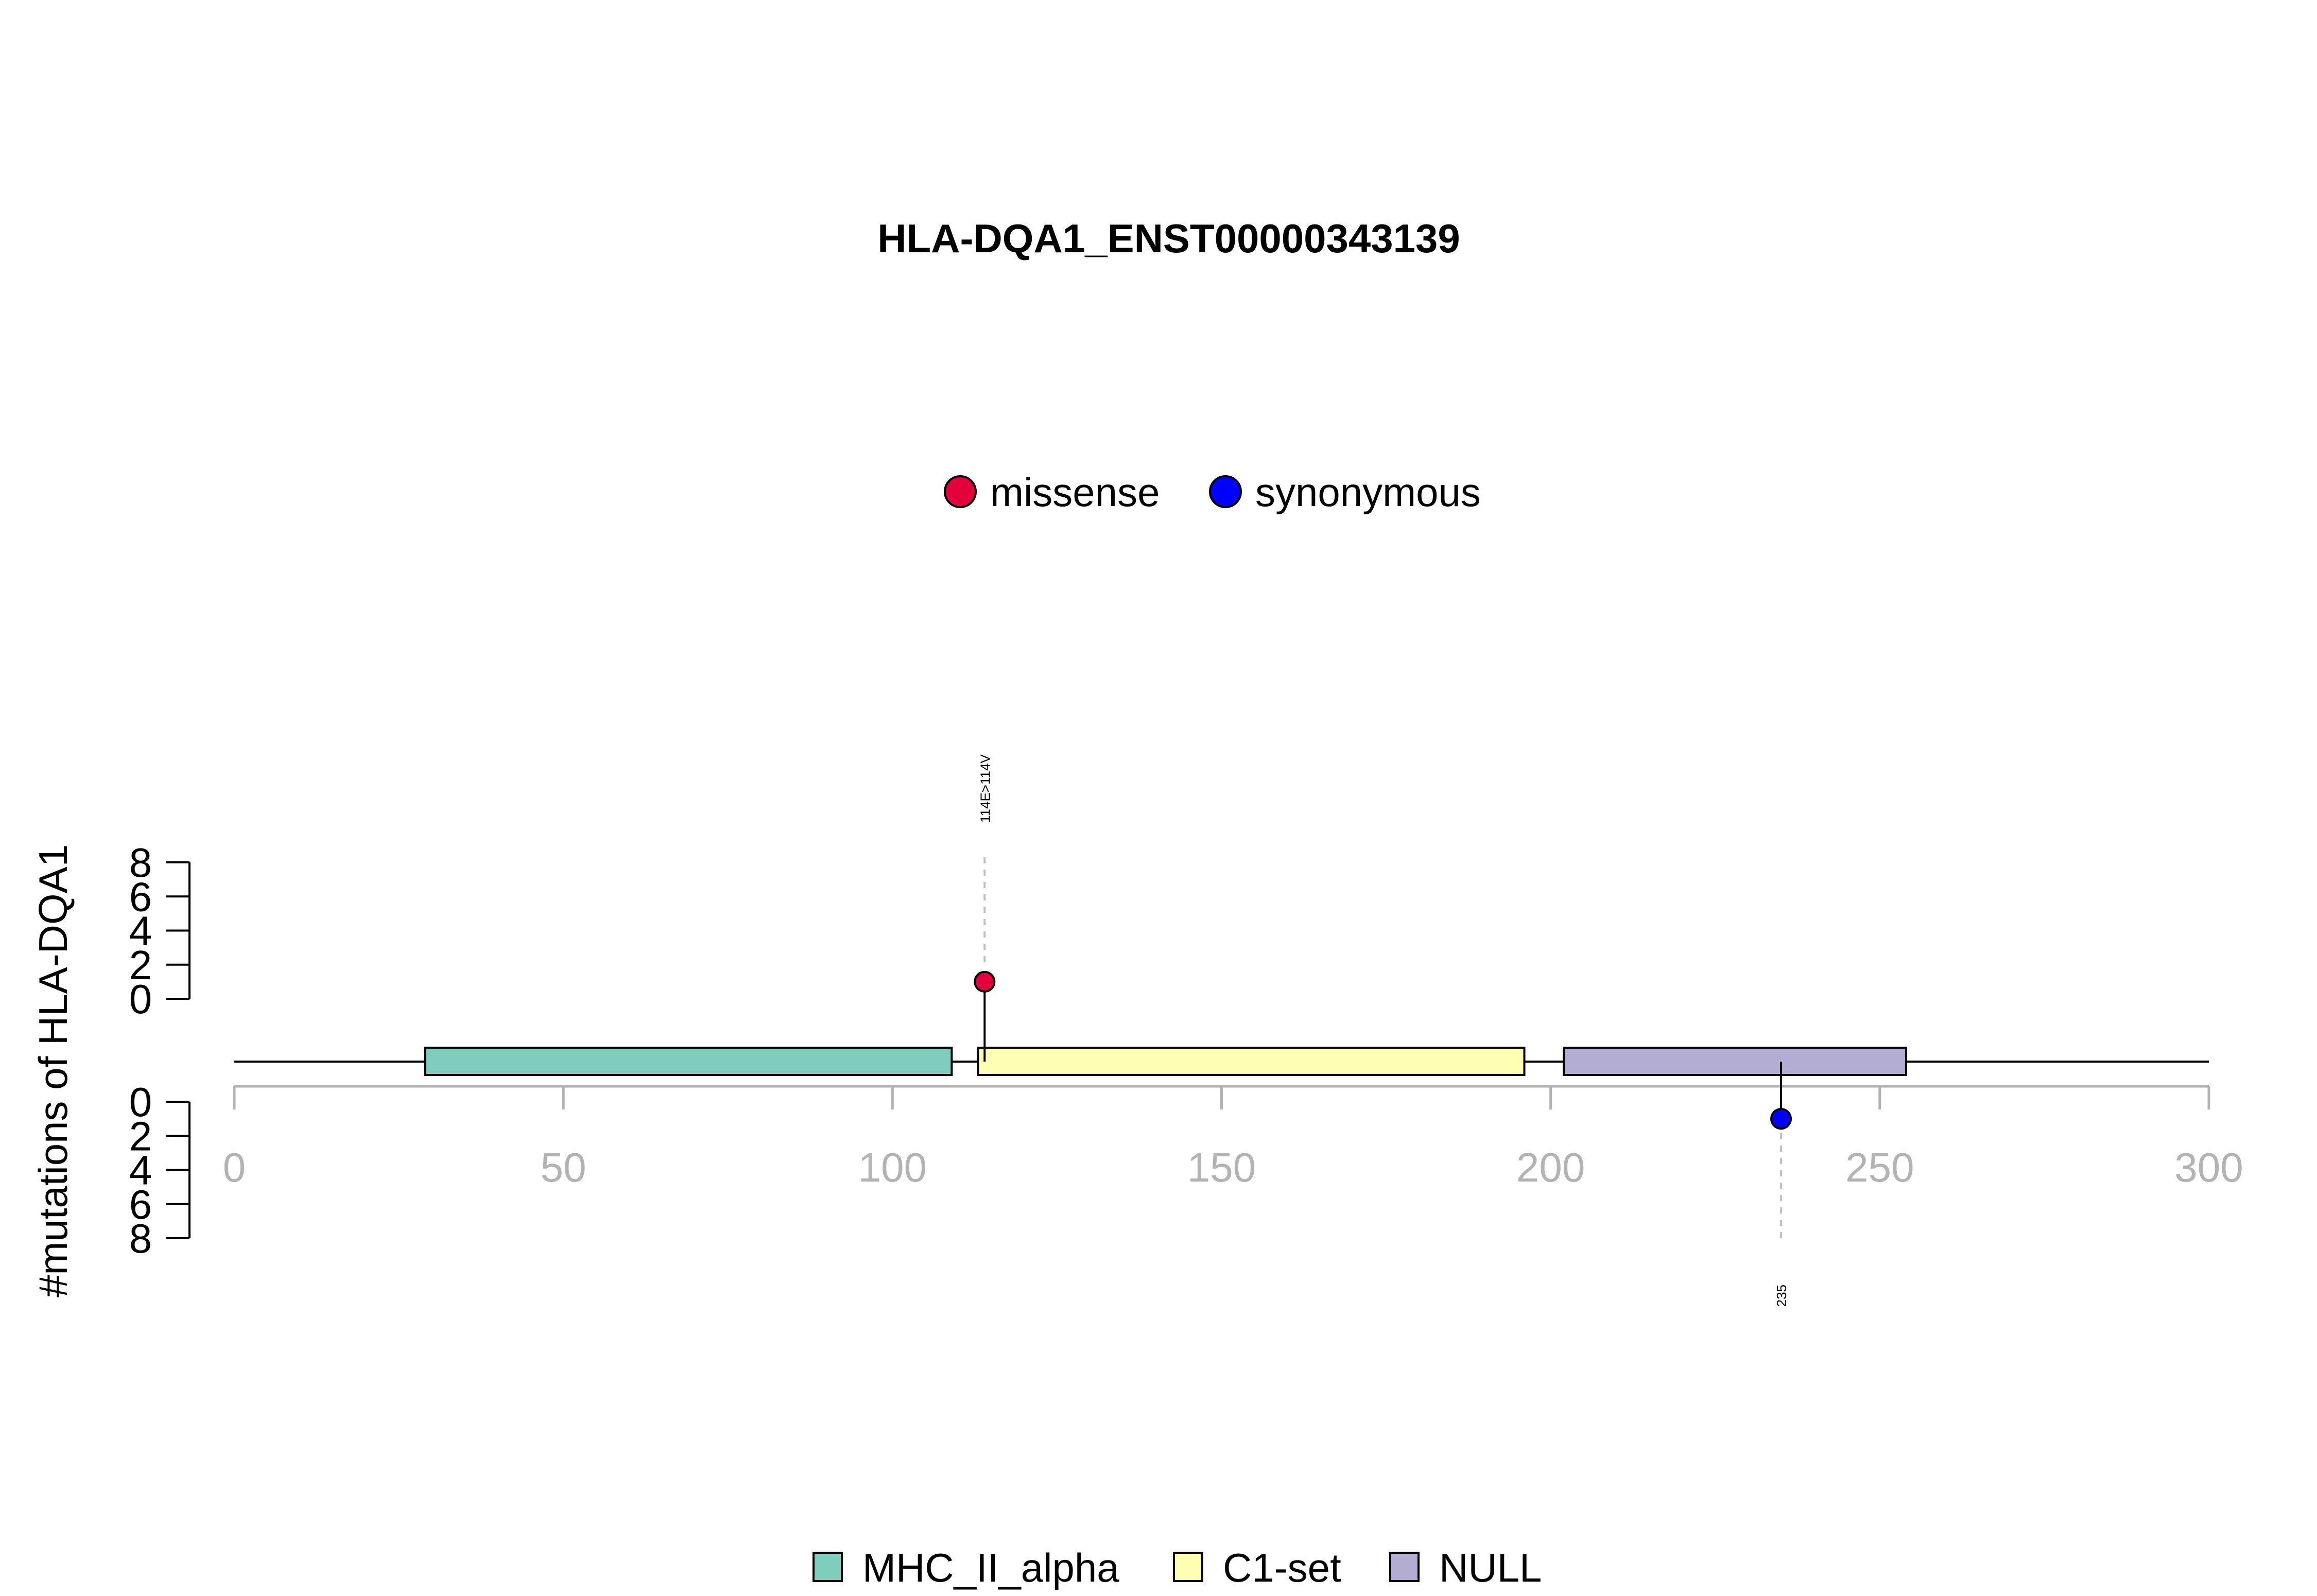  What do you see at coordinates (140, 965) in the screenshot?
I see `y-upper-tick-label-2: 2` at bounding box center [140, 965].